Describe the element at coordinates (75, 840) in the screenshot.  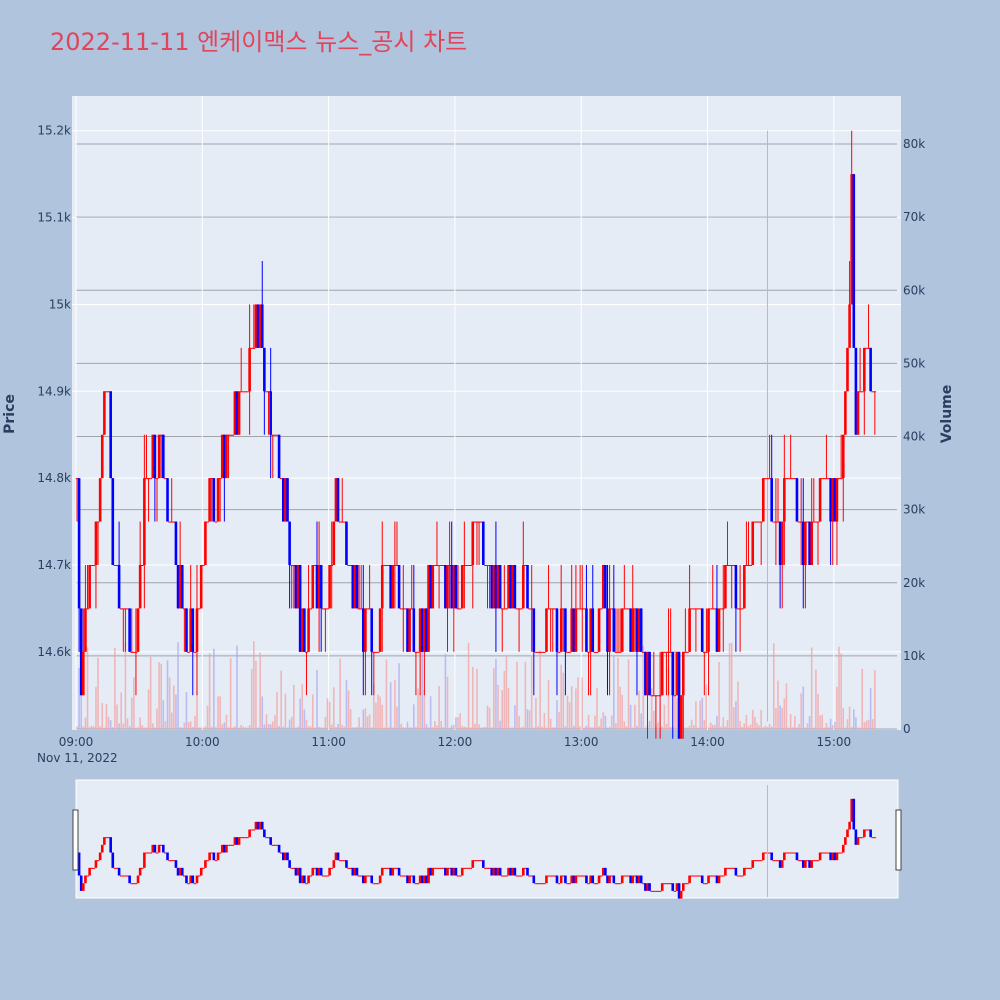
I see `range-slider-handle-left` at that location.